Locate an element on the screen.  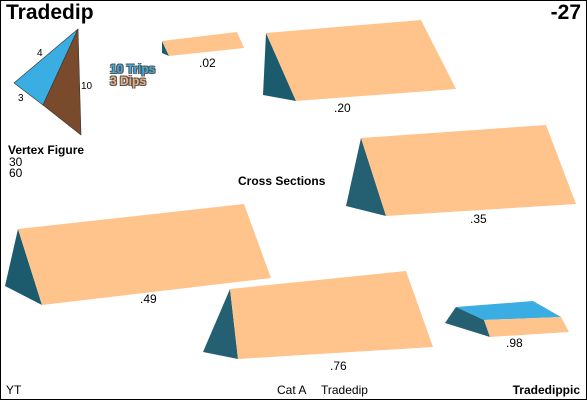
prism-02-side-face is located at coordinates (203, 44).